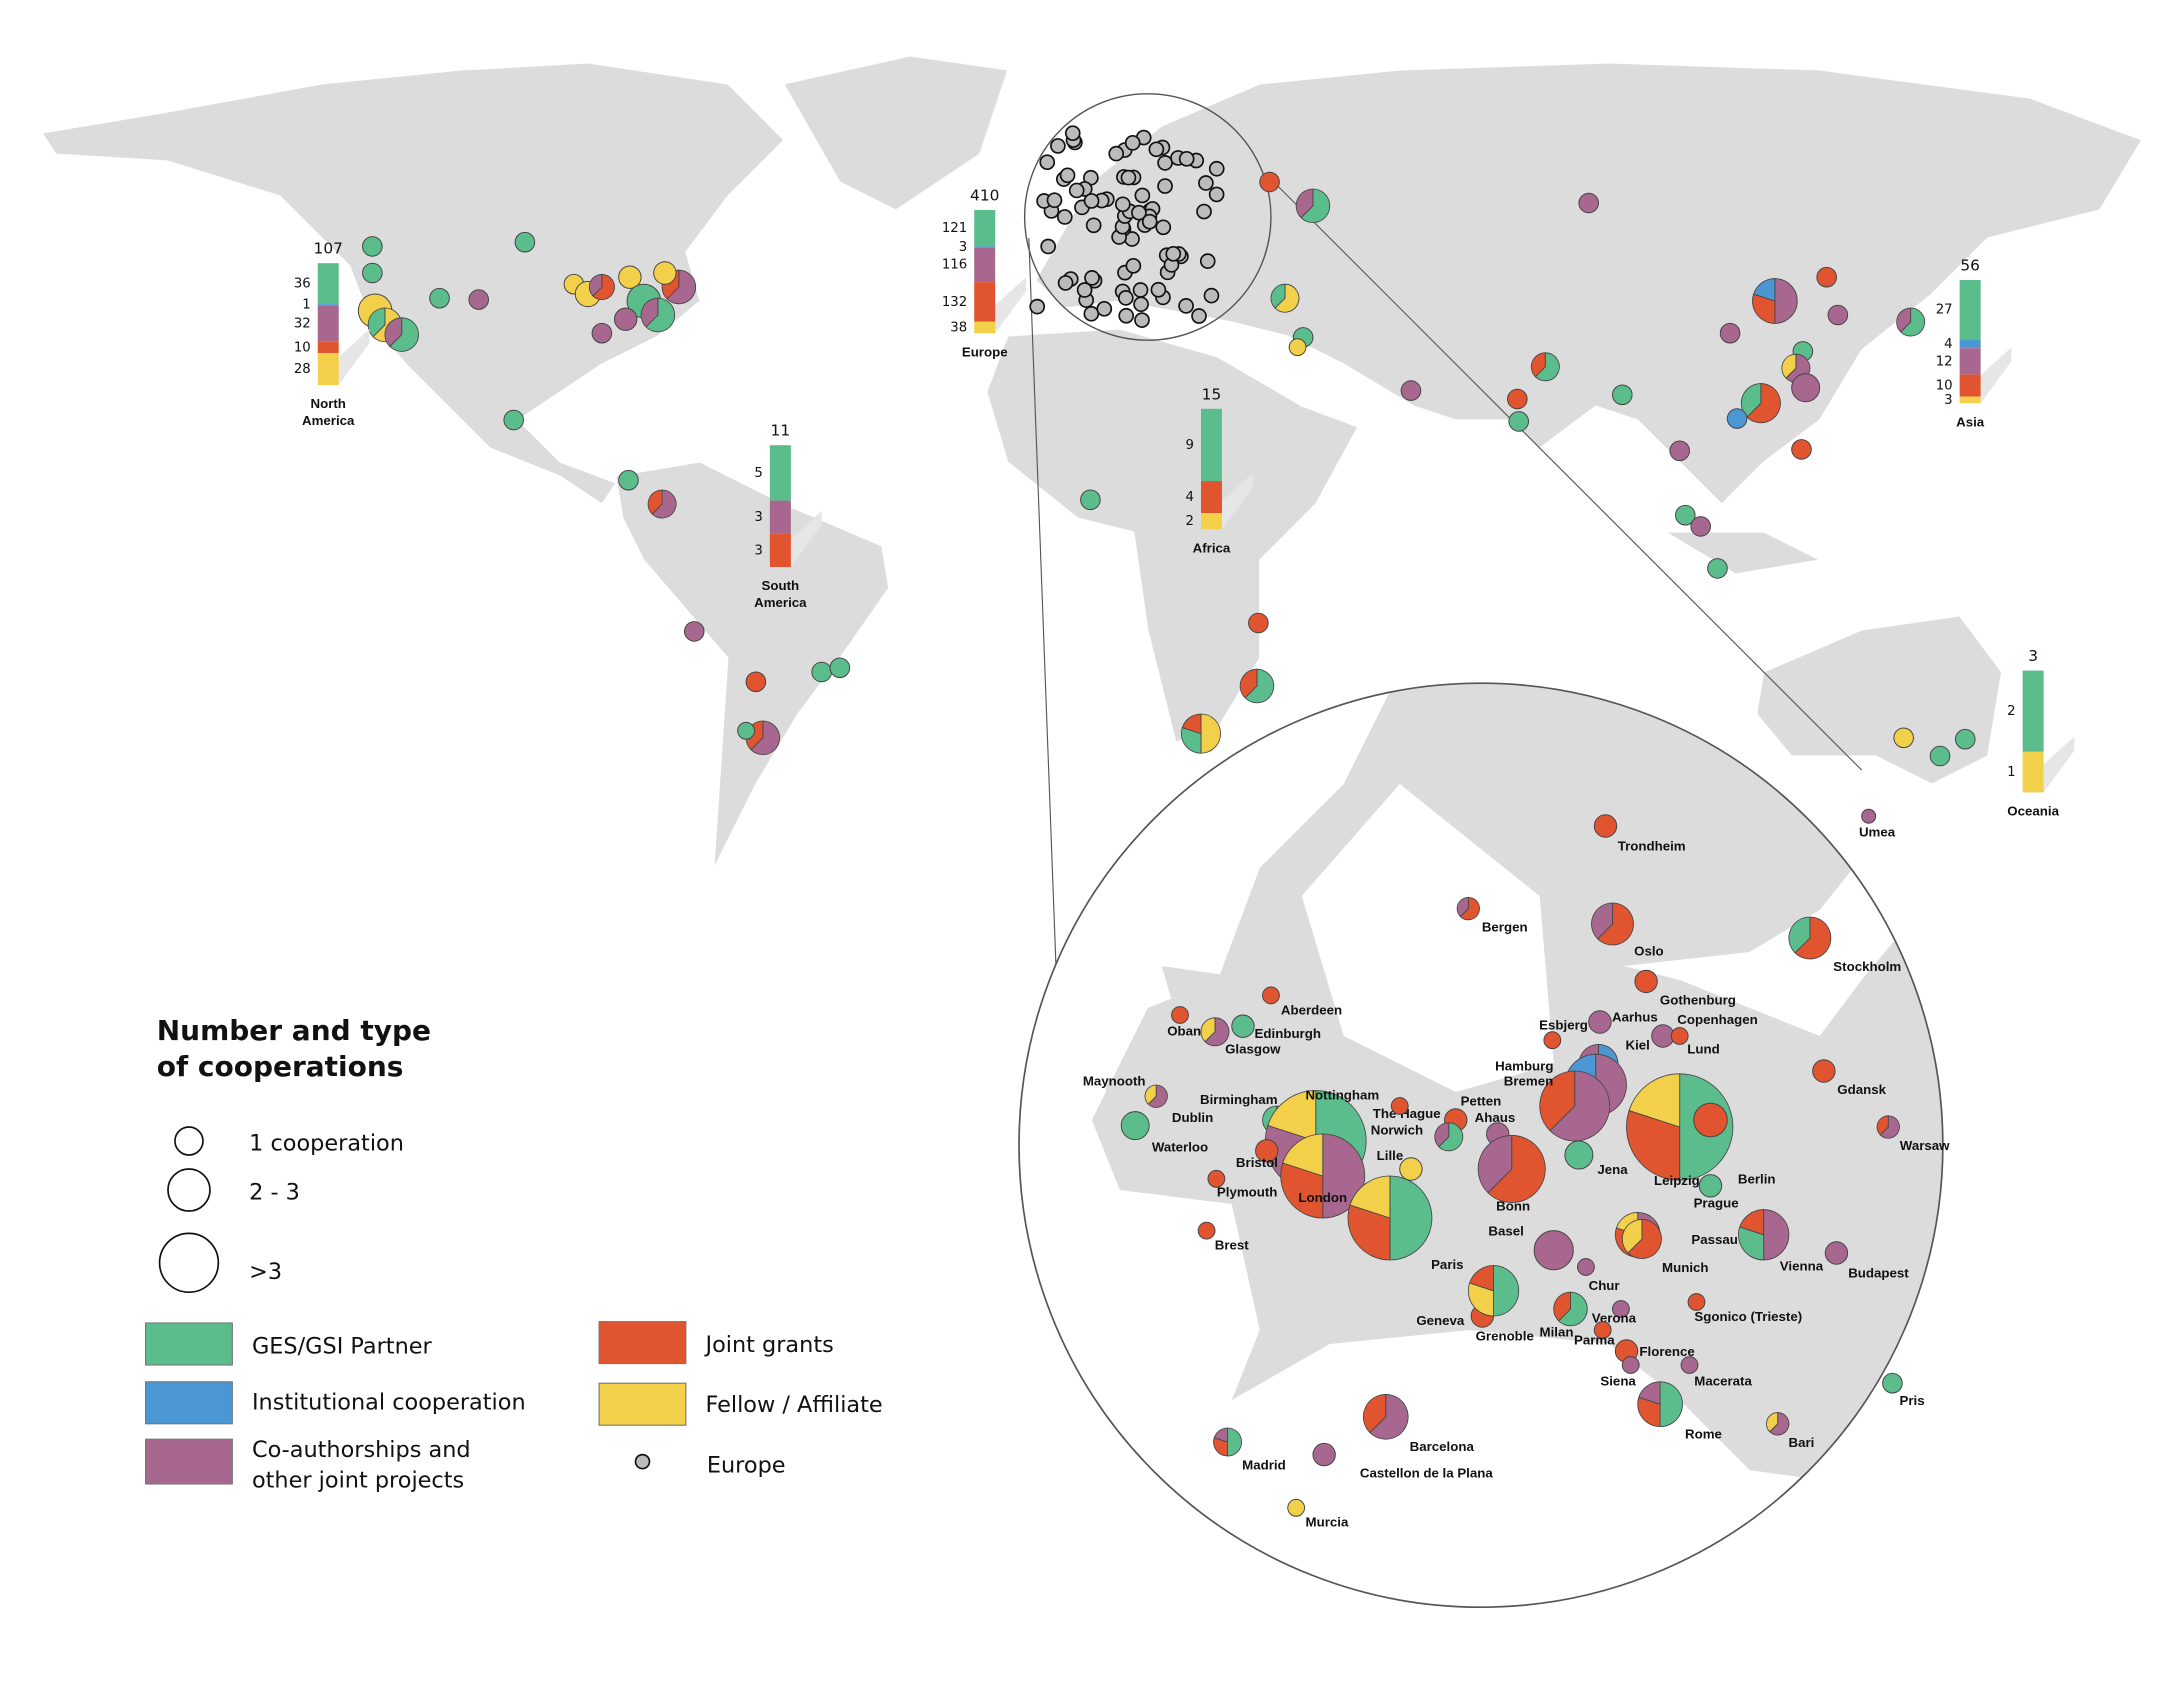  What do you see at coordinates (806, 539) in the screenshot?
I see `bar-shadow` at bounding box center [806, 539].